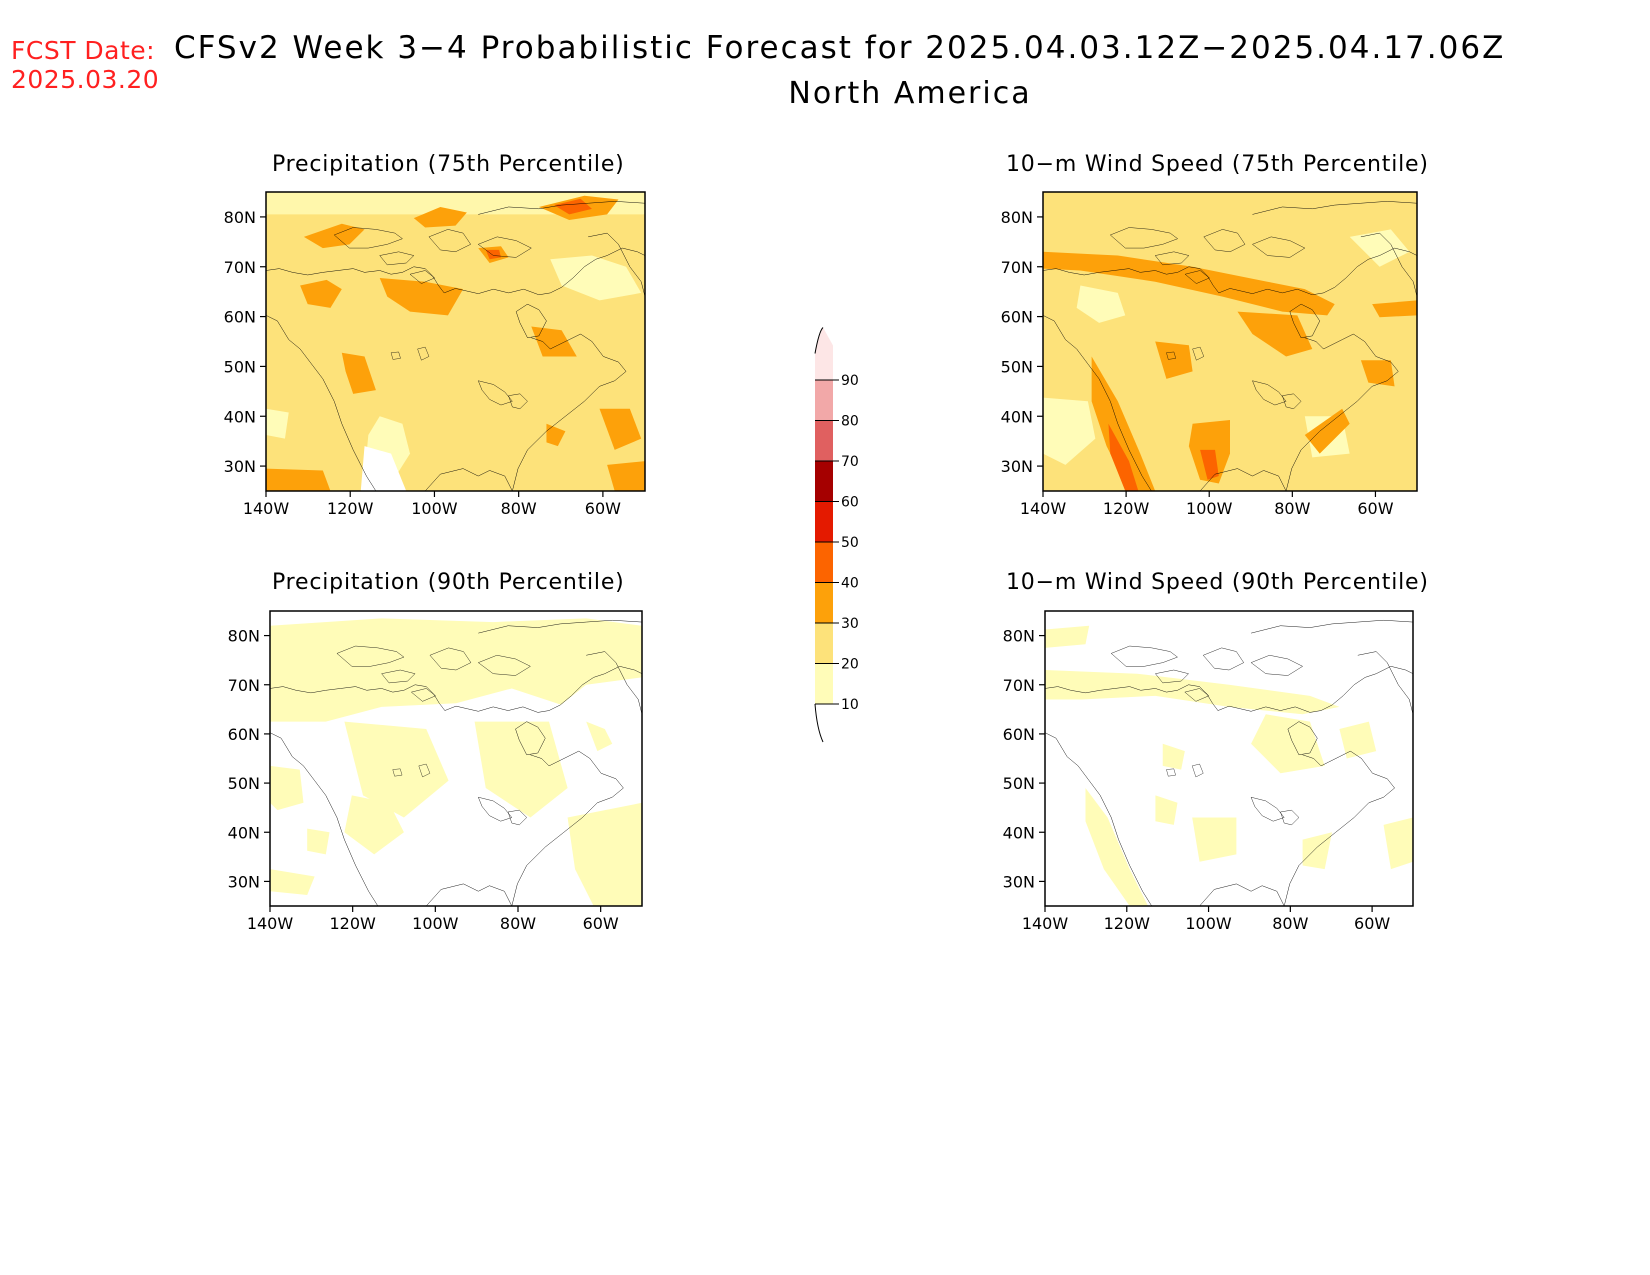 This screenshot has width=1650, height=1275. Describe the element at coordinates (448, 164) in the screenshot. I see `panel-title-precip-75: Precipitation (75th Percentile)` at that location.